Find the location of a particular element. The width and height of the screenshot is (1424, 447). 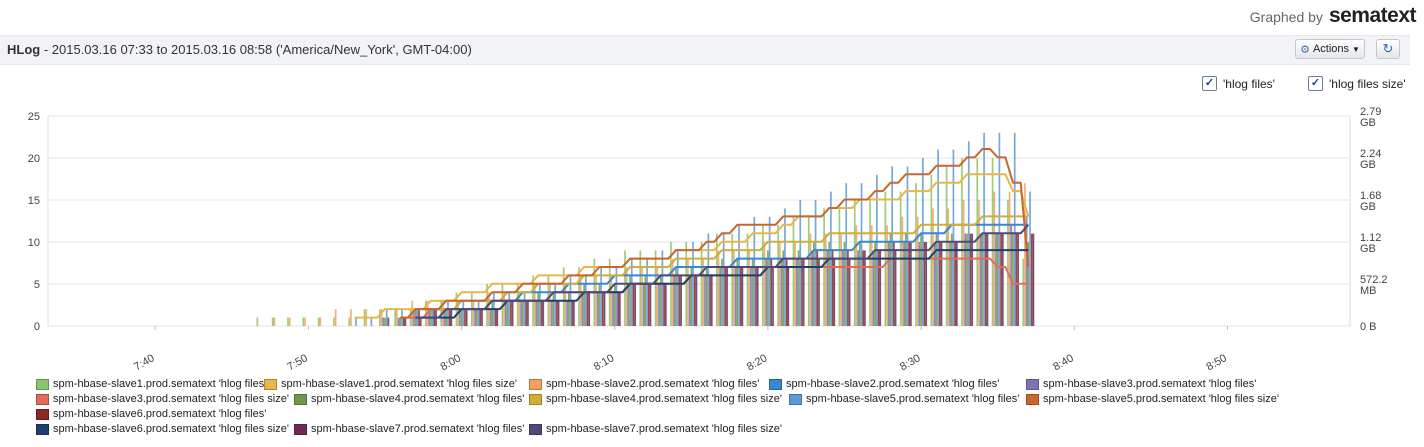

x-axis-tick-label: 8:00 is located at coordinates (451, 361).